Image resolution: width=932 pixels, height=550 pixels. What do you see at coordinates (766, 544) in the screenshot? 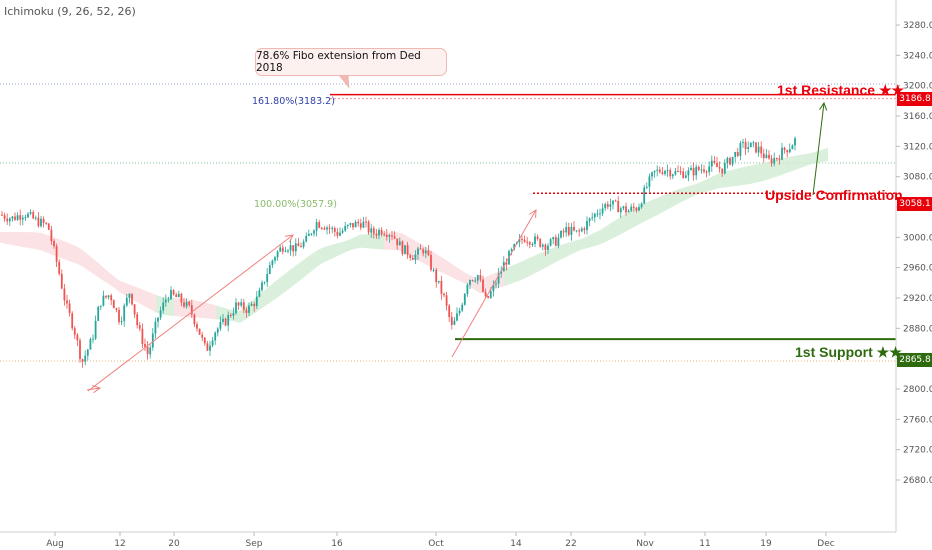
I see `x-tick-label: 19` at bounding box center [766, 544].